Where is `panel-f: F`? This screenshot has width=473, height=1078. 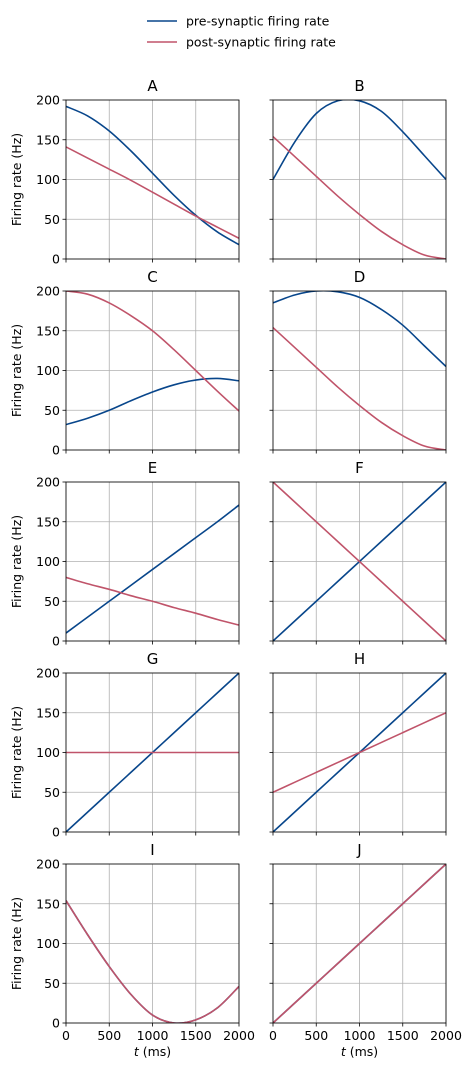
panel-f: F is located at coordinates (358, 552).